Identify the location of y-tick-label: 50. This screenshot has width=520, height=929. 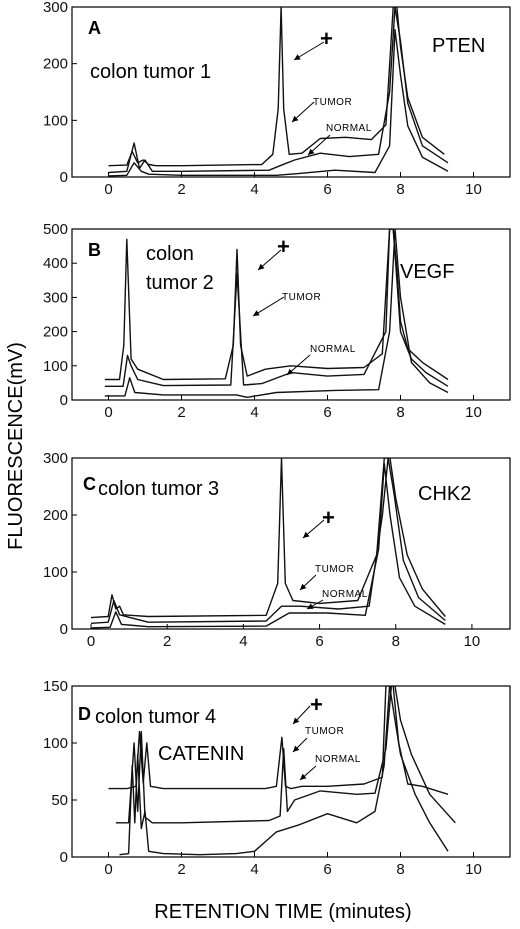
(59, 800).